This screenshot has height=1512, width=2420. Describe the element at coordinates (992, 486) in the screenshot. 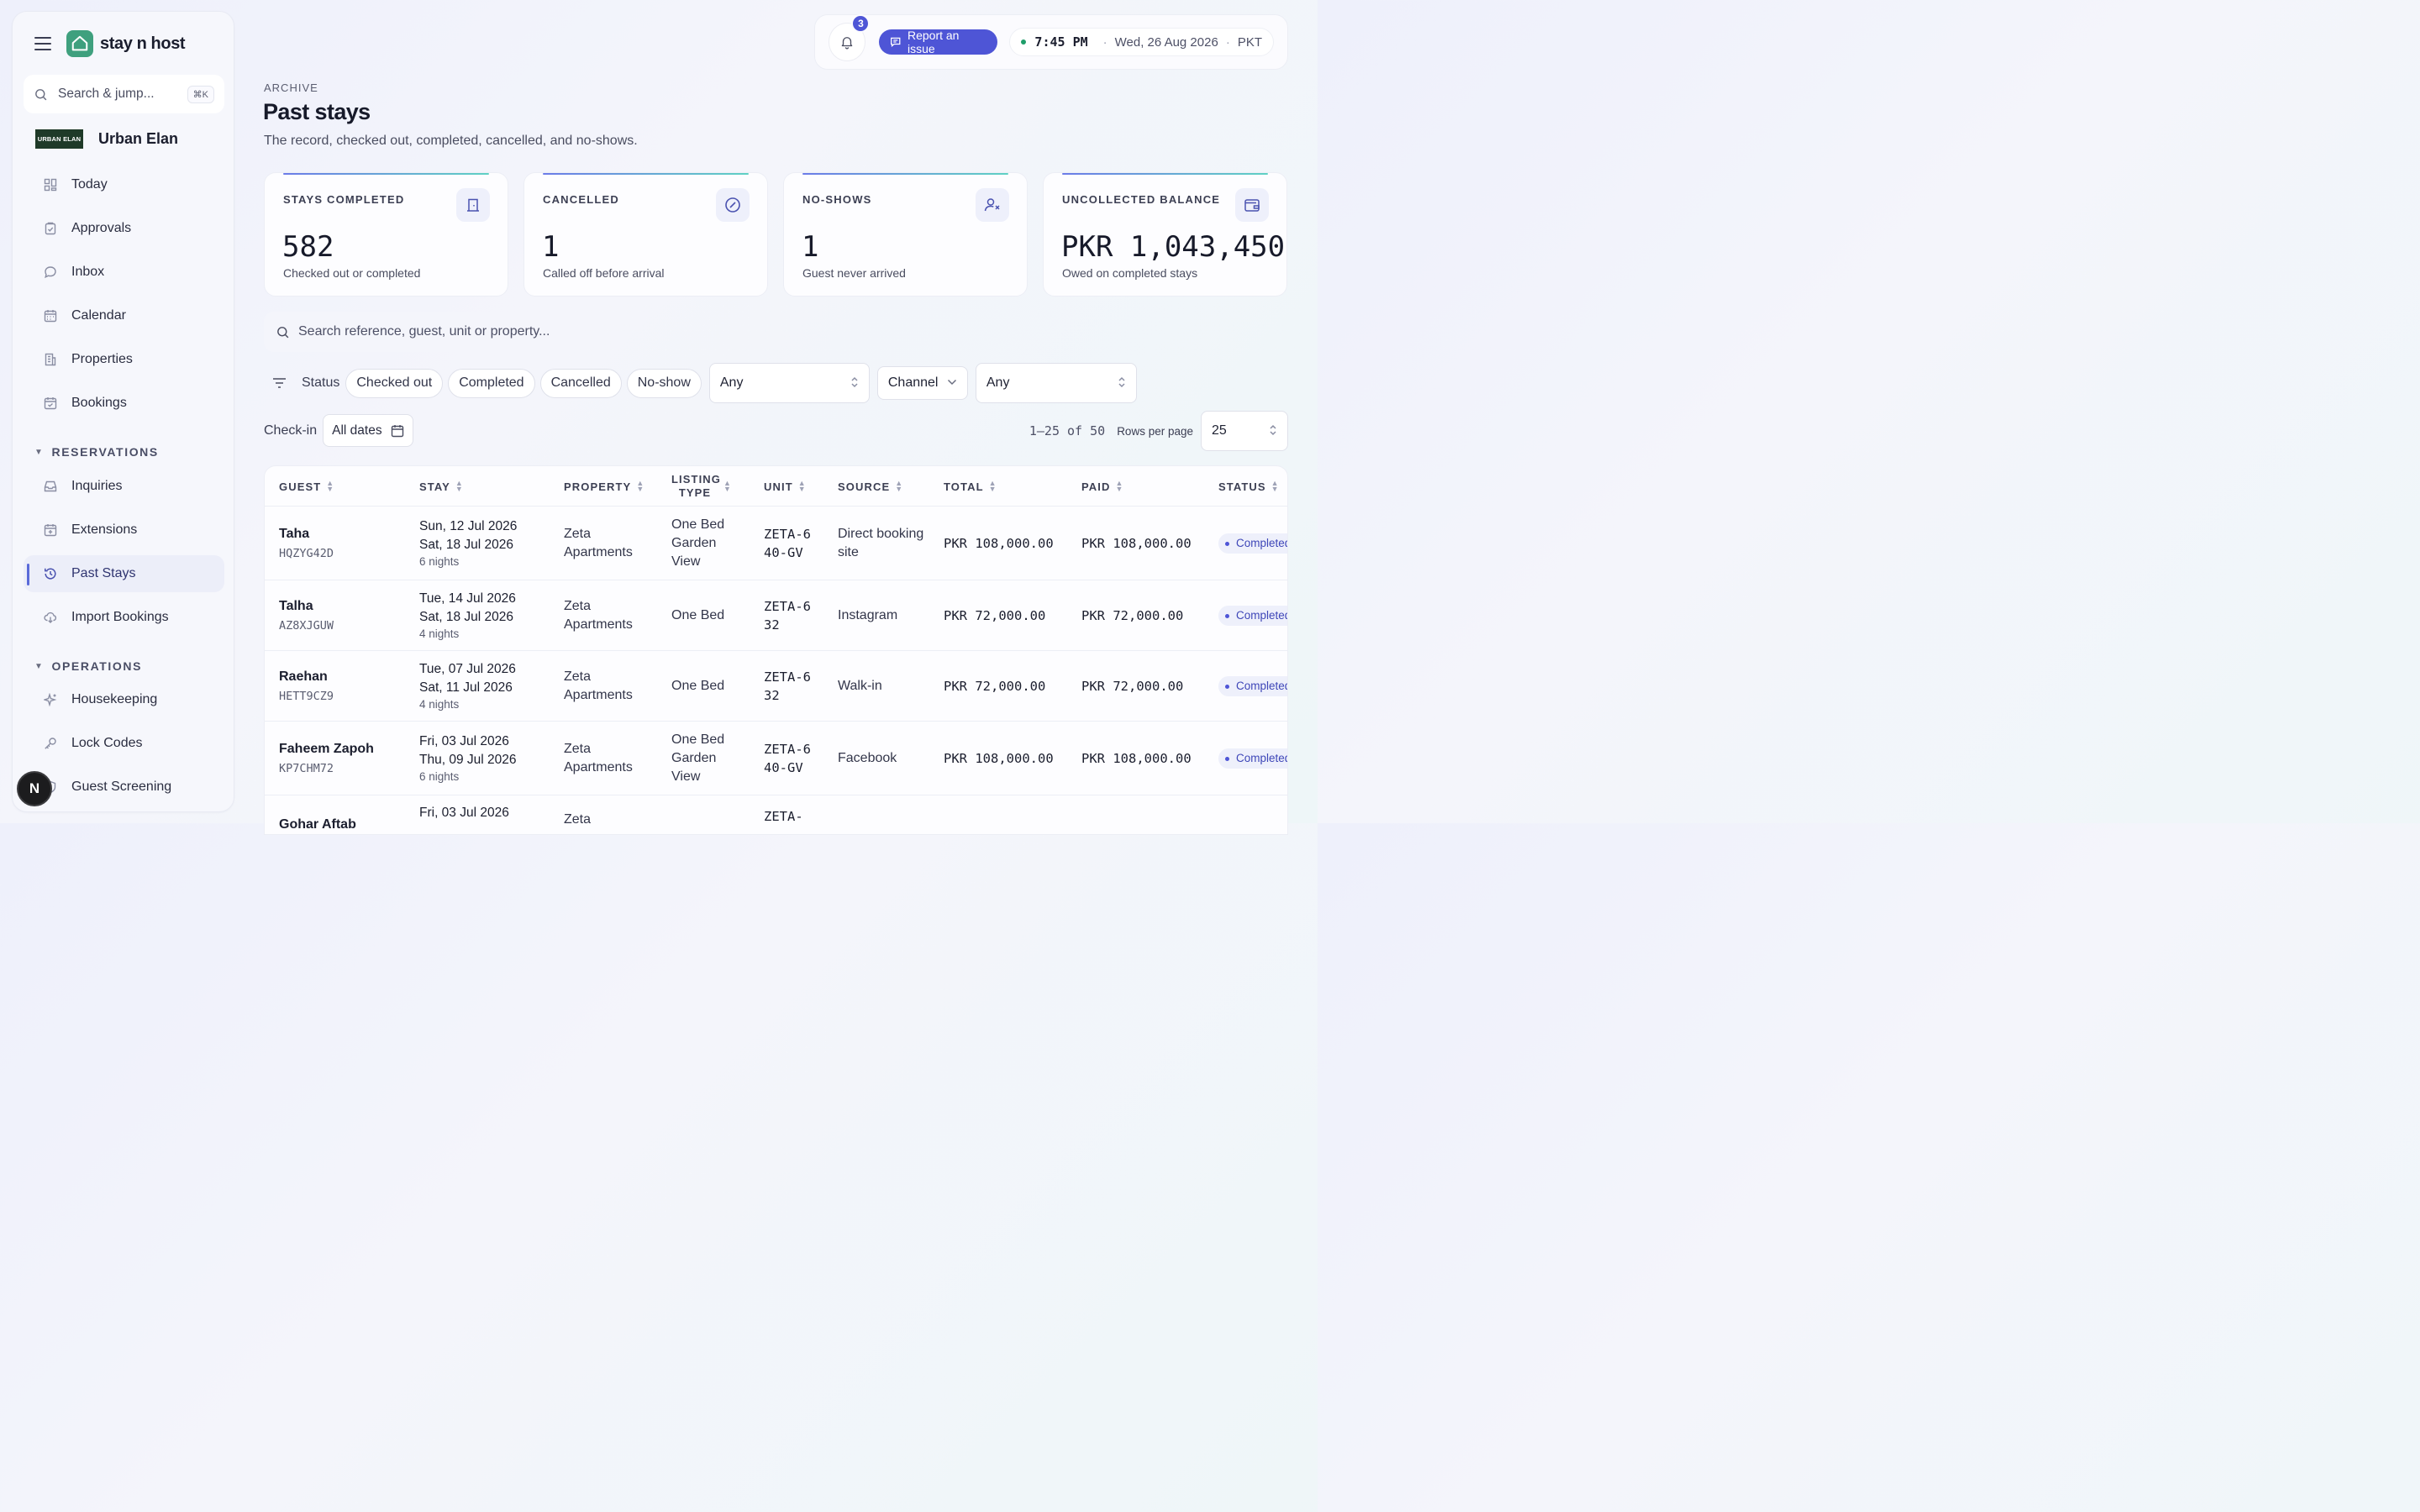

I see `sort-icon: ▲ ▼` at that location.